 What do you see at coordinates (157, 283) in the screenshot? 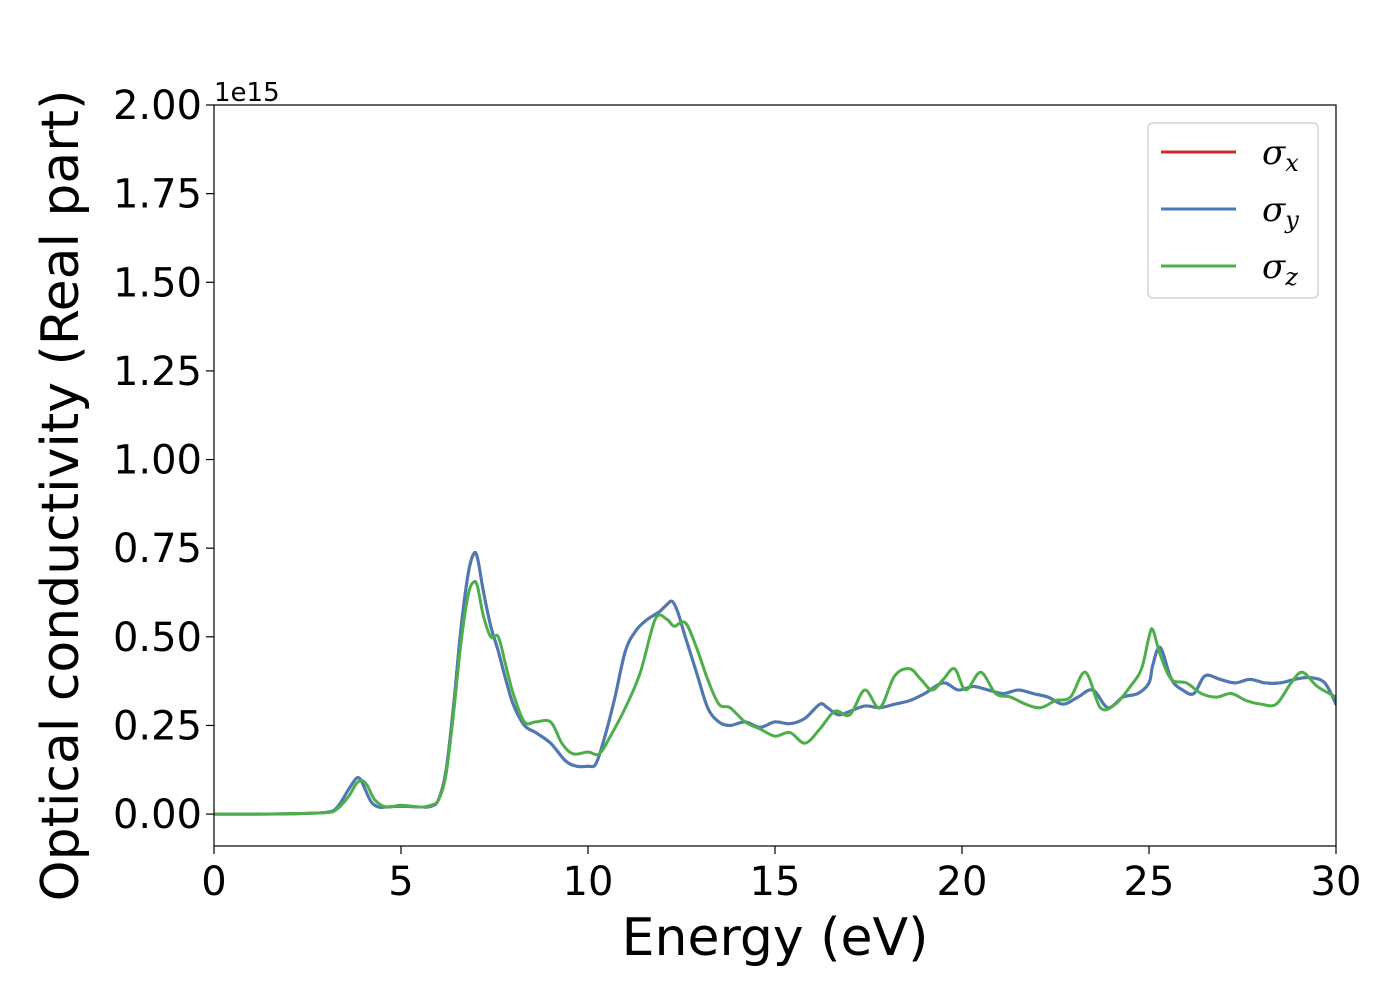
I see `y-tick-label: 1.50` at bounding box center [157, 283].